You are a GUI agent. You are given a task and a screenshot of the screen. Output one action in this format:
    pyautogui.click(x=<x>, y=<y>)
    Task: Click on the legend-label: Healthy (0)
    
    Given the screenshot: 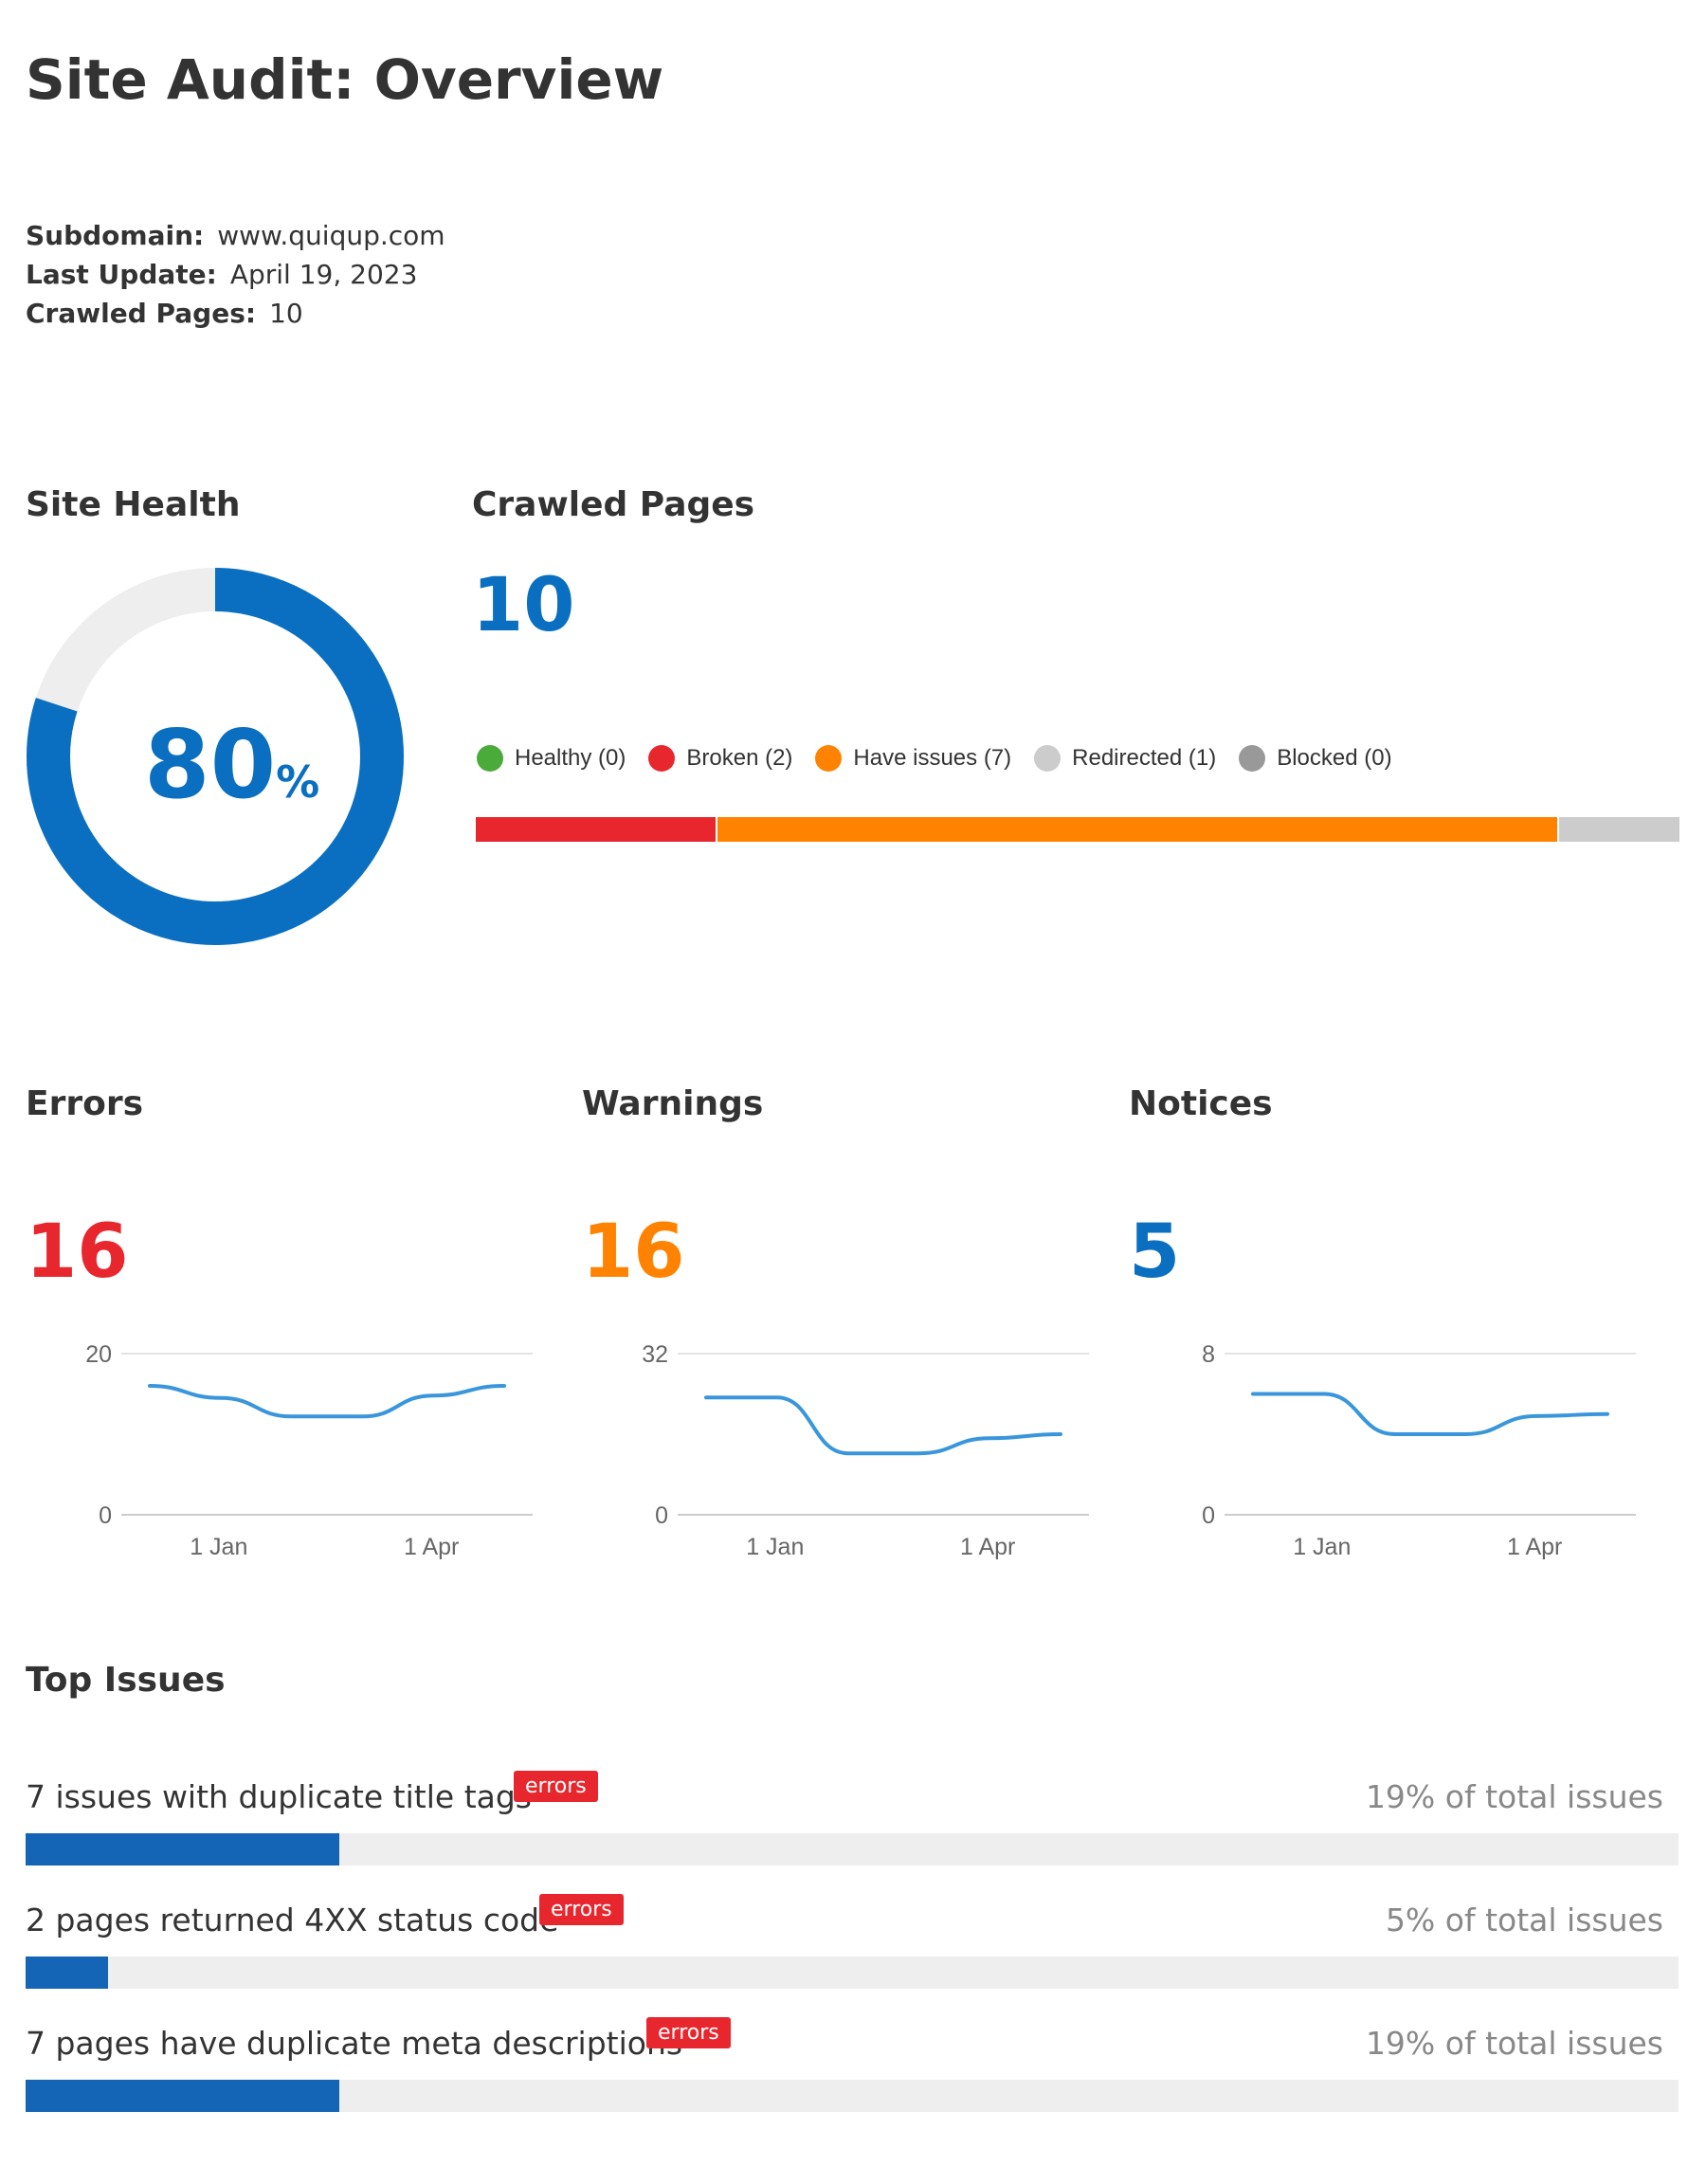 What is the action you would take?
    pyautogui.click(x=570, y=758)
    